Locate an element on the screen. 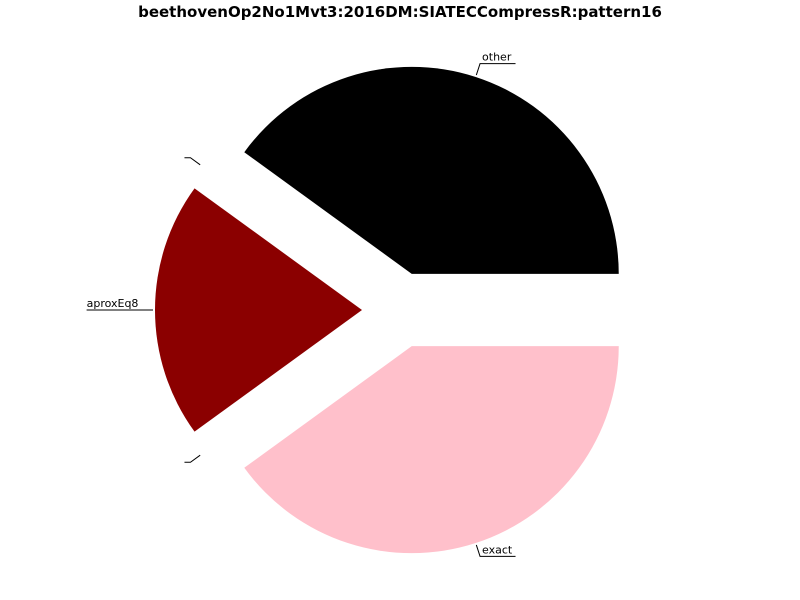 Image resolution: width=800 pixels, height=600 pixels. pie-slice-aproxEq8 is located at coordinates (258, 310).